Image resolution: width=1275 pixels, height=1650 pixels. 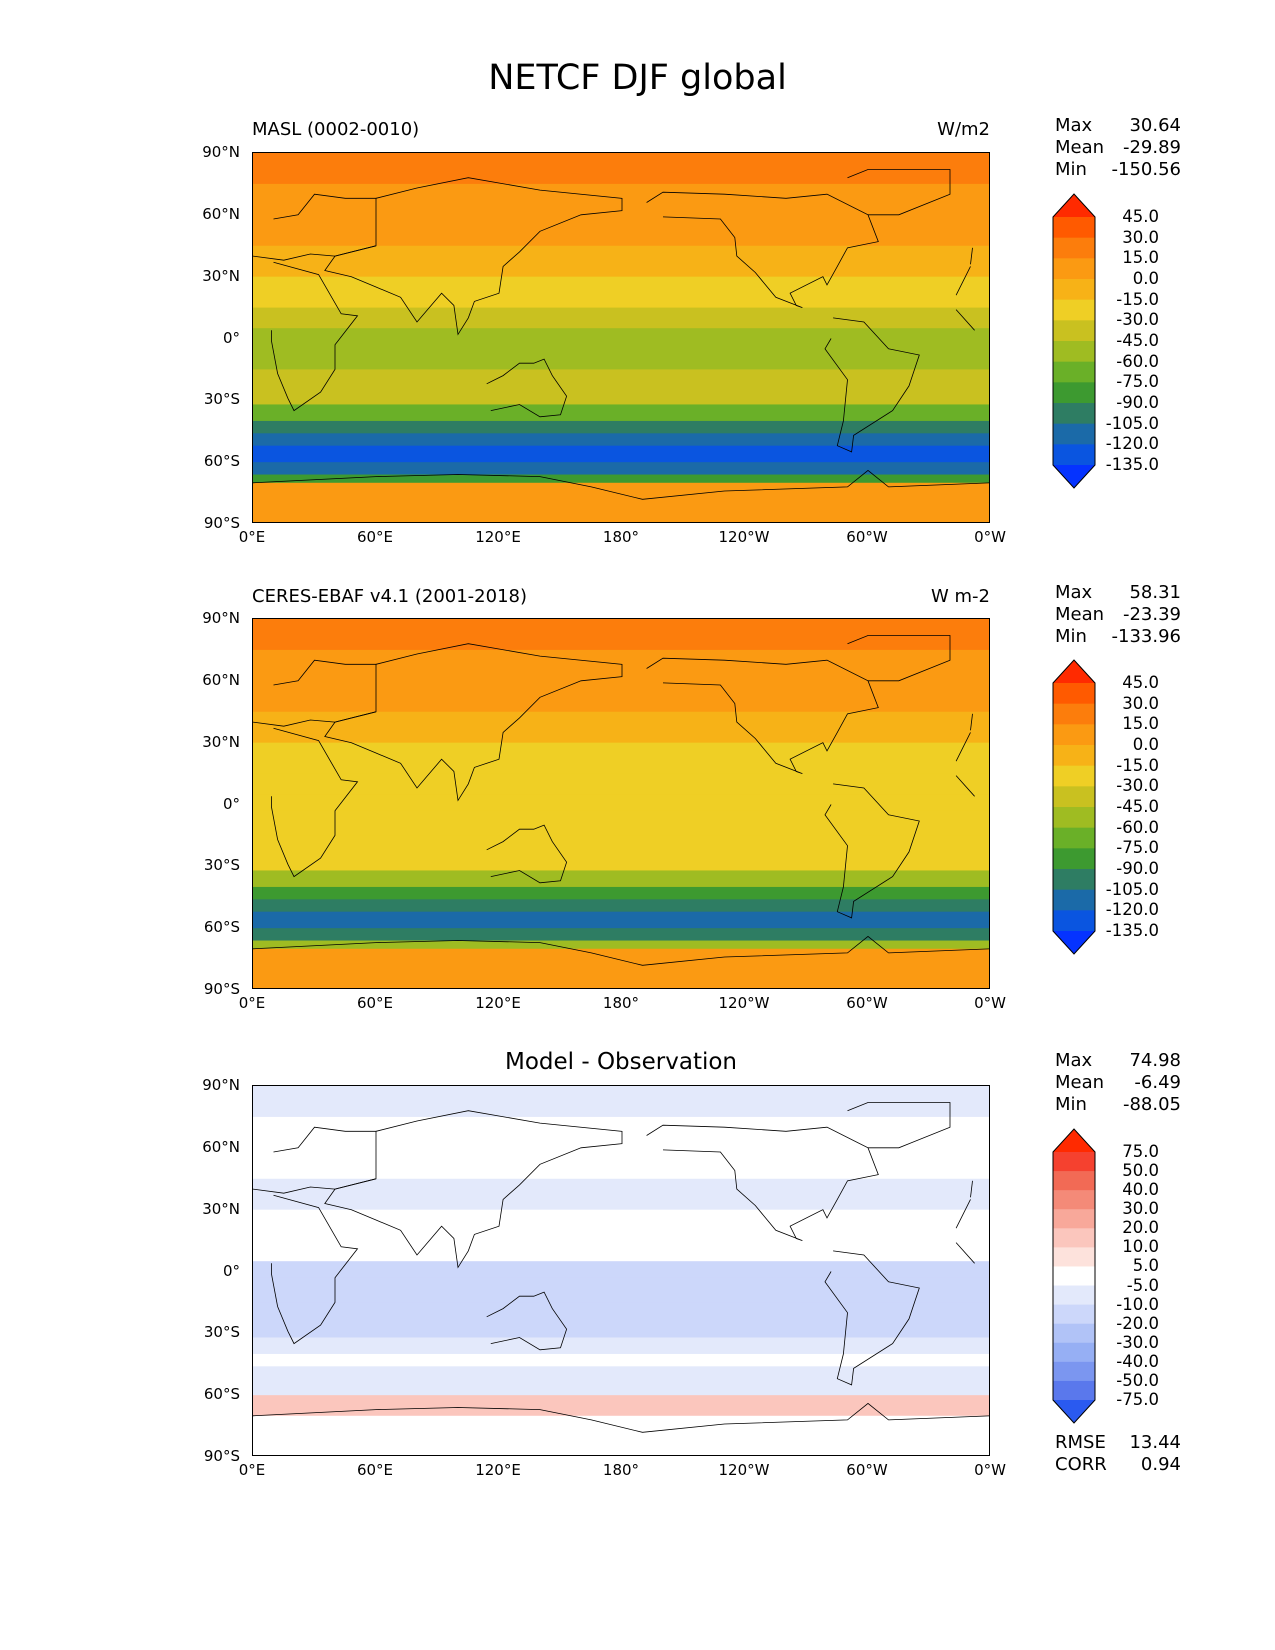 What do you see at coordinates (1140, 724) in the screenshot?
I see `colorbar-tick-label: 15.0` at bounding box center [1140, 724].